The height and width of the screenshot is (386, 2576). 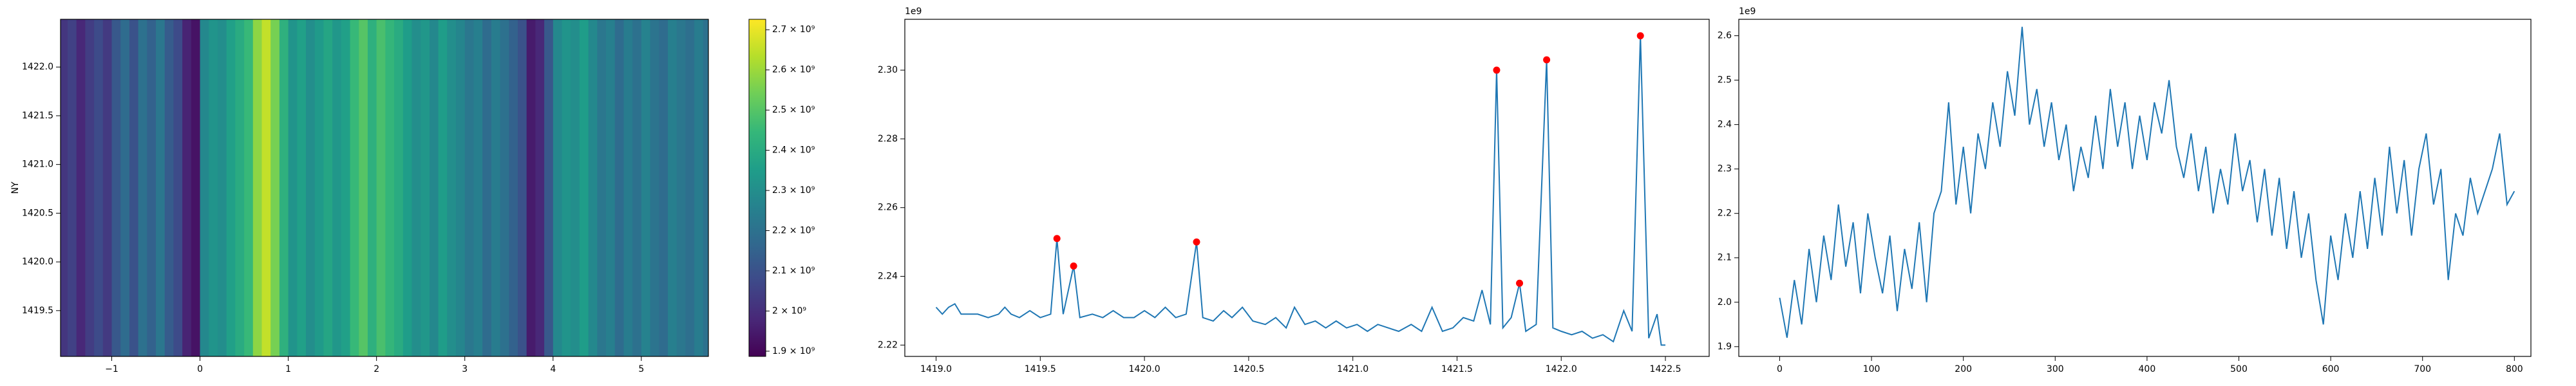 I want to click on y-tick-label: 2.22, so click(x=888, y=345).